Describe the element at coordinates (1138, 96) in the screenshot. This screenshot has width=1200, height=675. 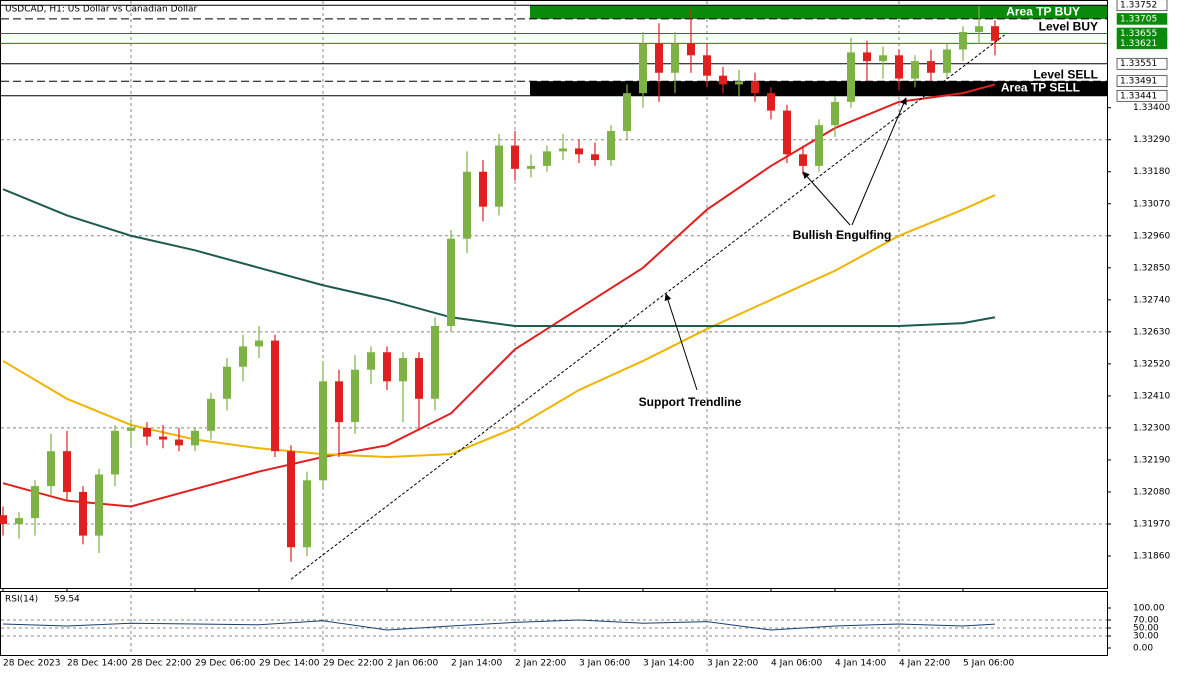
I see `price-tag-label: 1.33441` at that location.